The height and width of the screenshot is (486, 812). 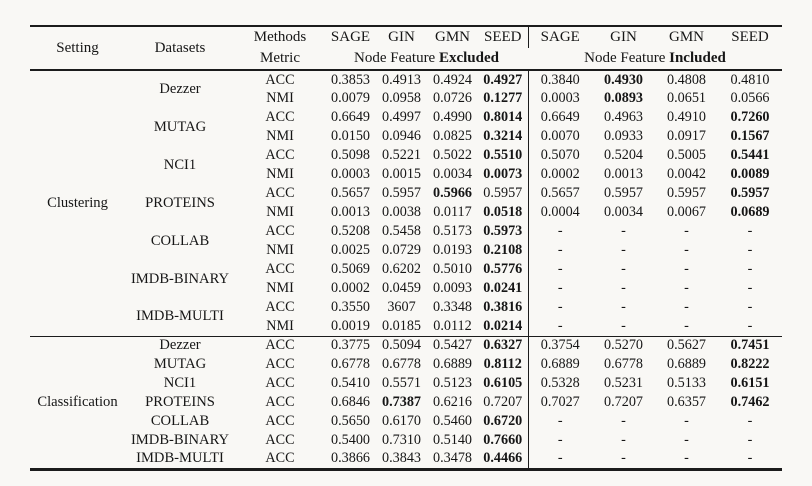 What do you see at coordinates (750, 364) in the screenshot?
I see `value-cell-included: 0.8222` at bounding box center [750, 364].